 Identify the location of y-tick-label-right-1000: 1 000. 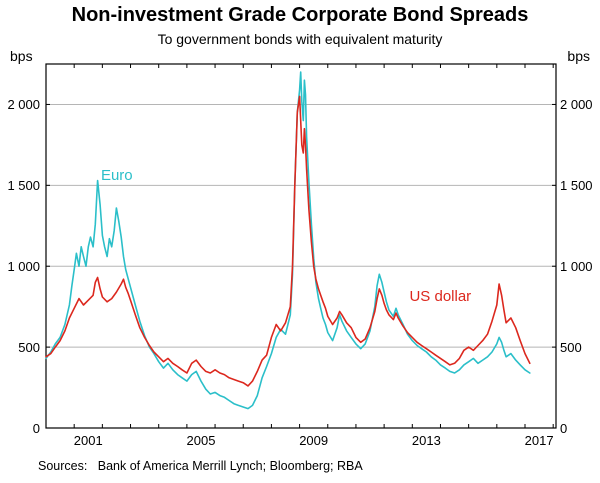
(576, 267).